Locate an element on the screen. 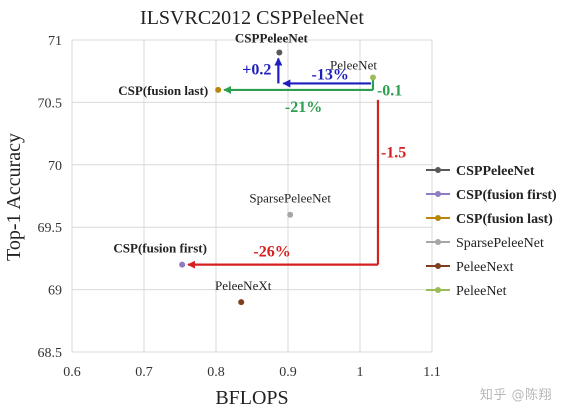  y-tick-label: 68.5 is located at coordinates (50, 353).